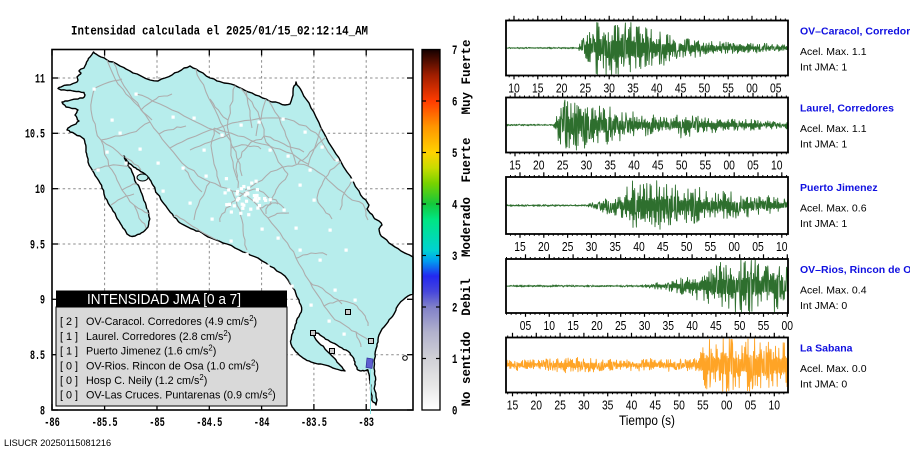  Describe the element at coordinates (833, 291) in the screenshot. I see `svg-text: Acel. Max. 0.4` at that location.